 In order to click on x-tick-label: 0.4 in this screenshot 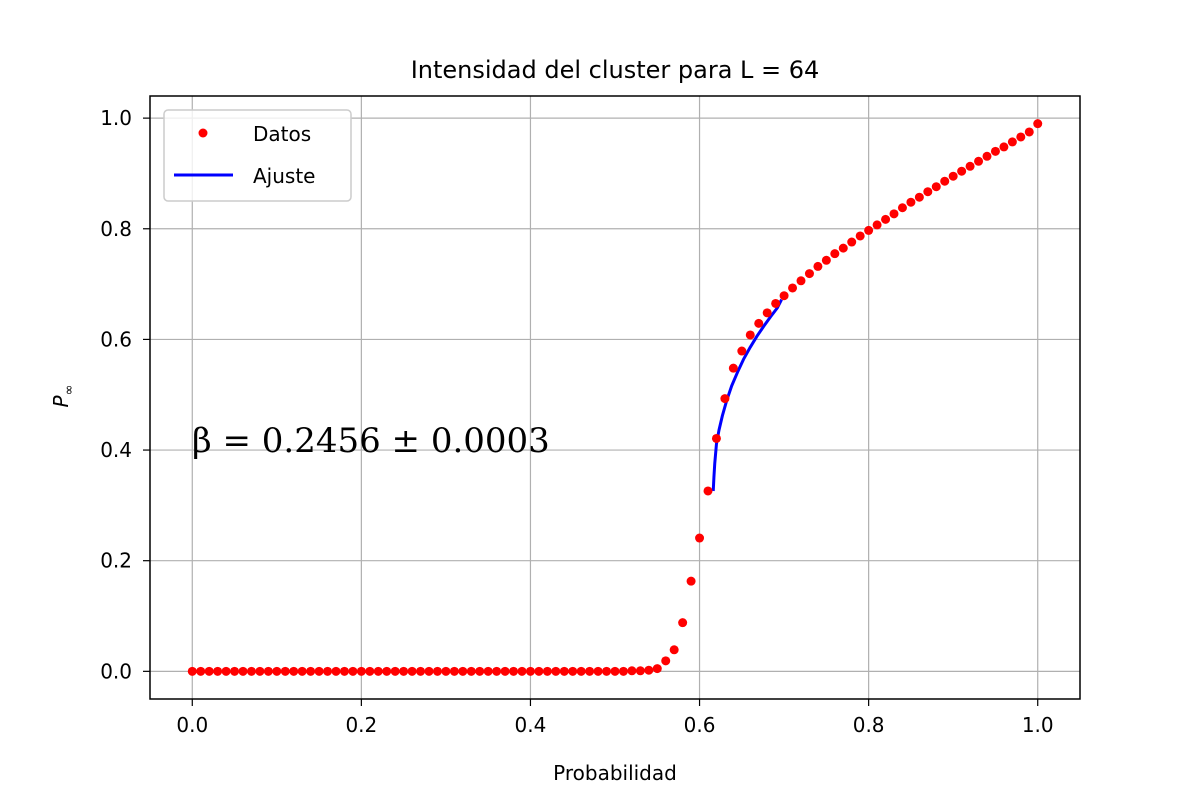, I will do `click(531, 725)`.